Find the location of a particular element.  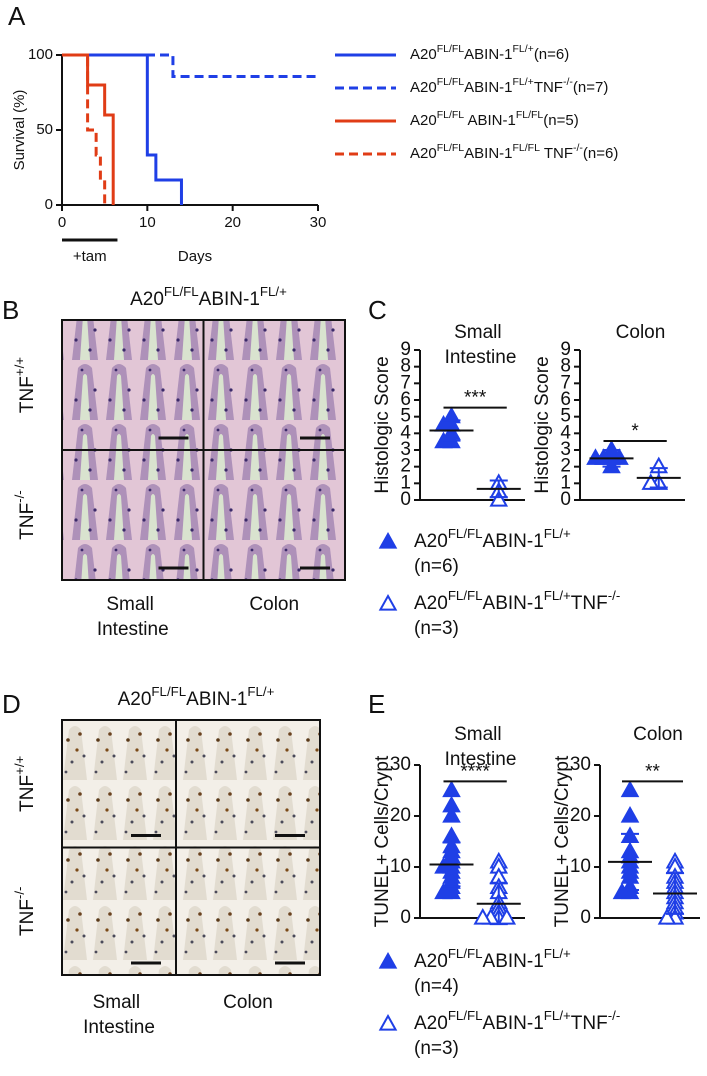

significance-label: ** is located at coordinates (652, 771).